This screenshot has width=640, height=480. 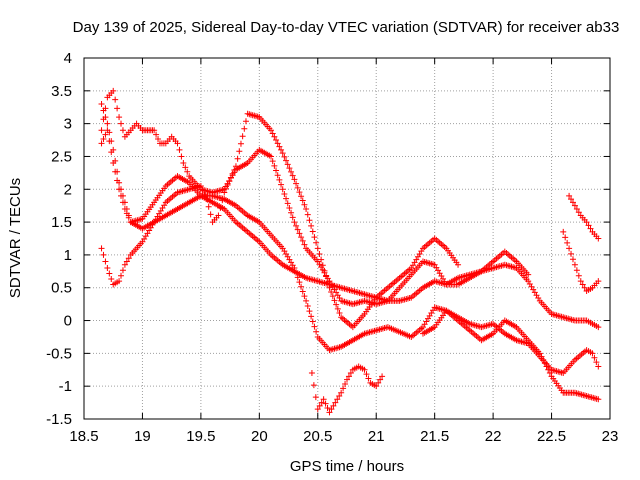 What do you see at coordinates (68, 321) in the screenshot?
I see `y-tick-label: 0` at bounding box center [68, 321].